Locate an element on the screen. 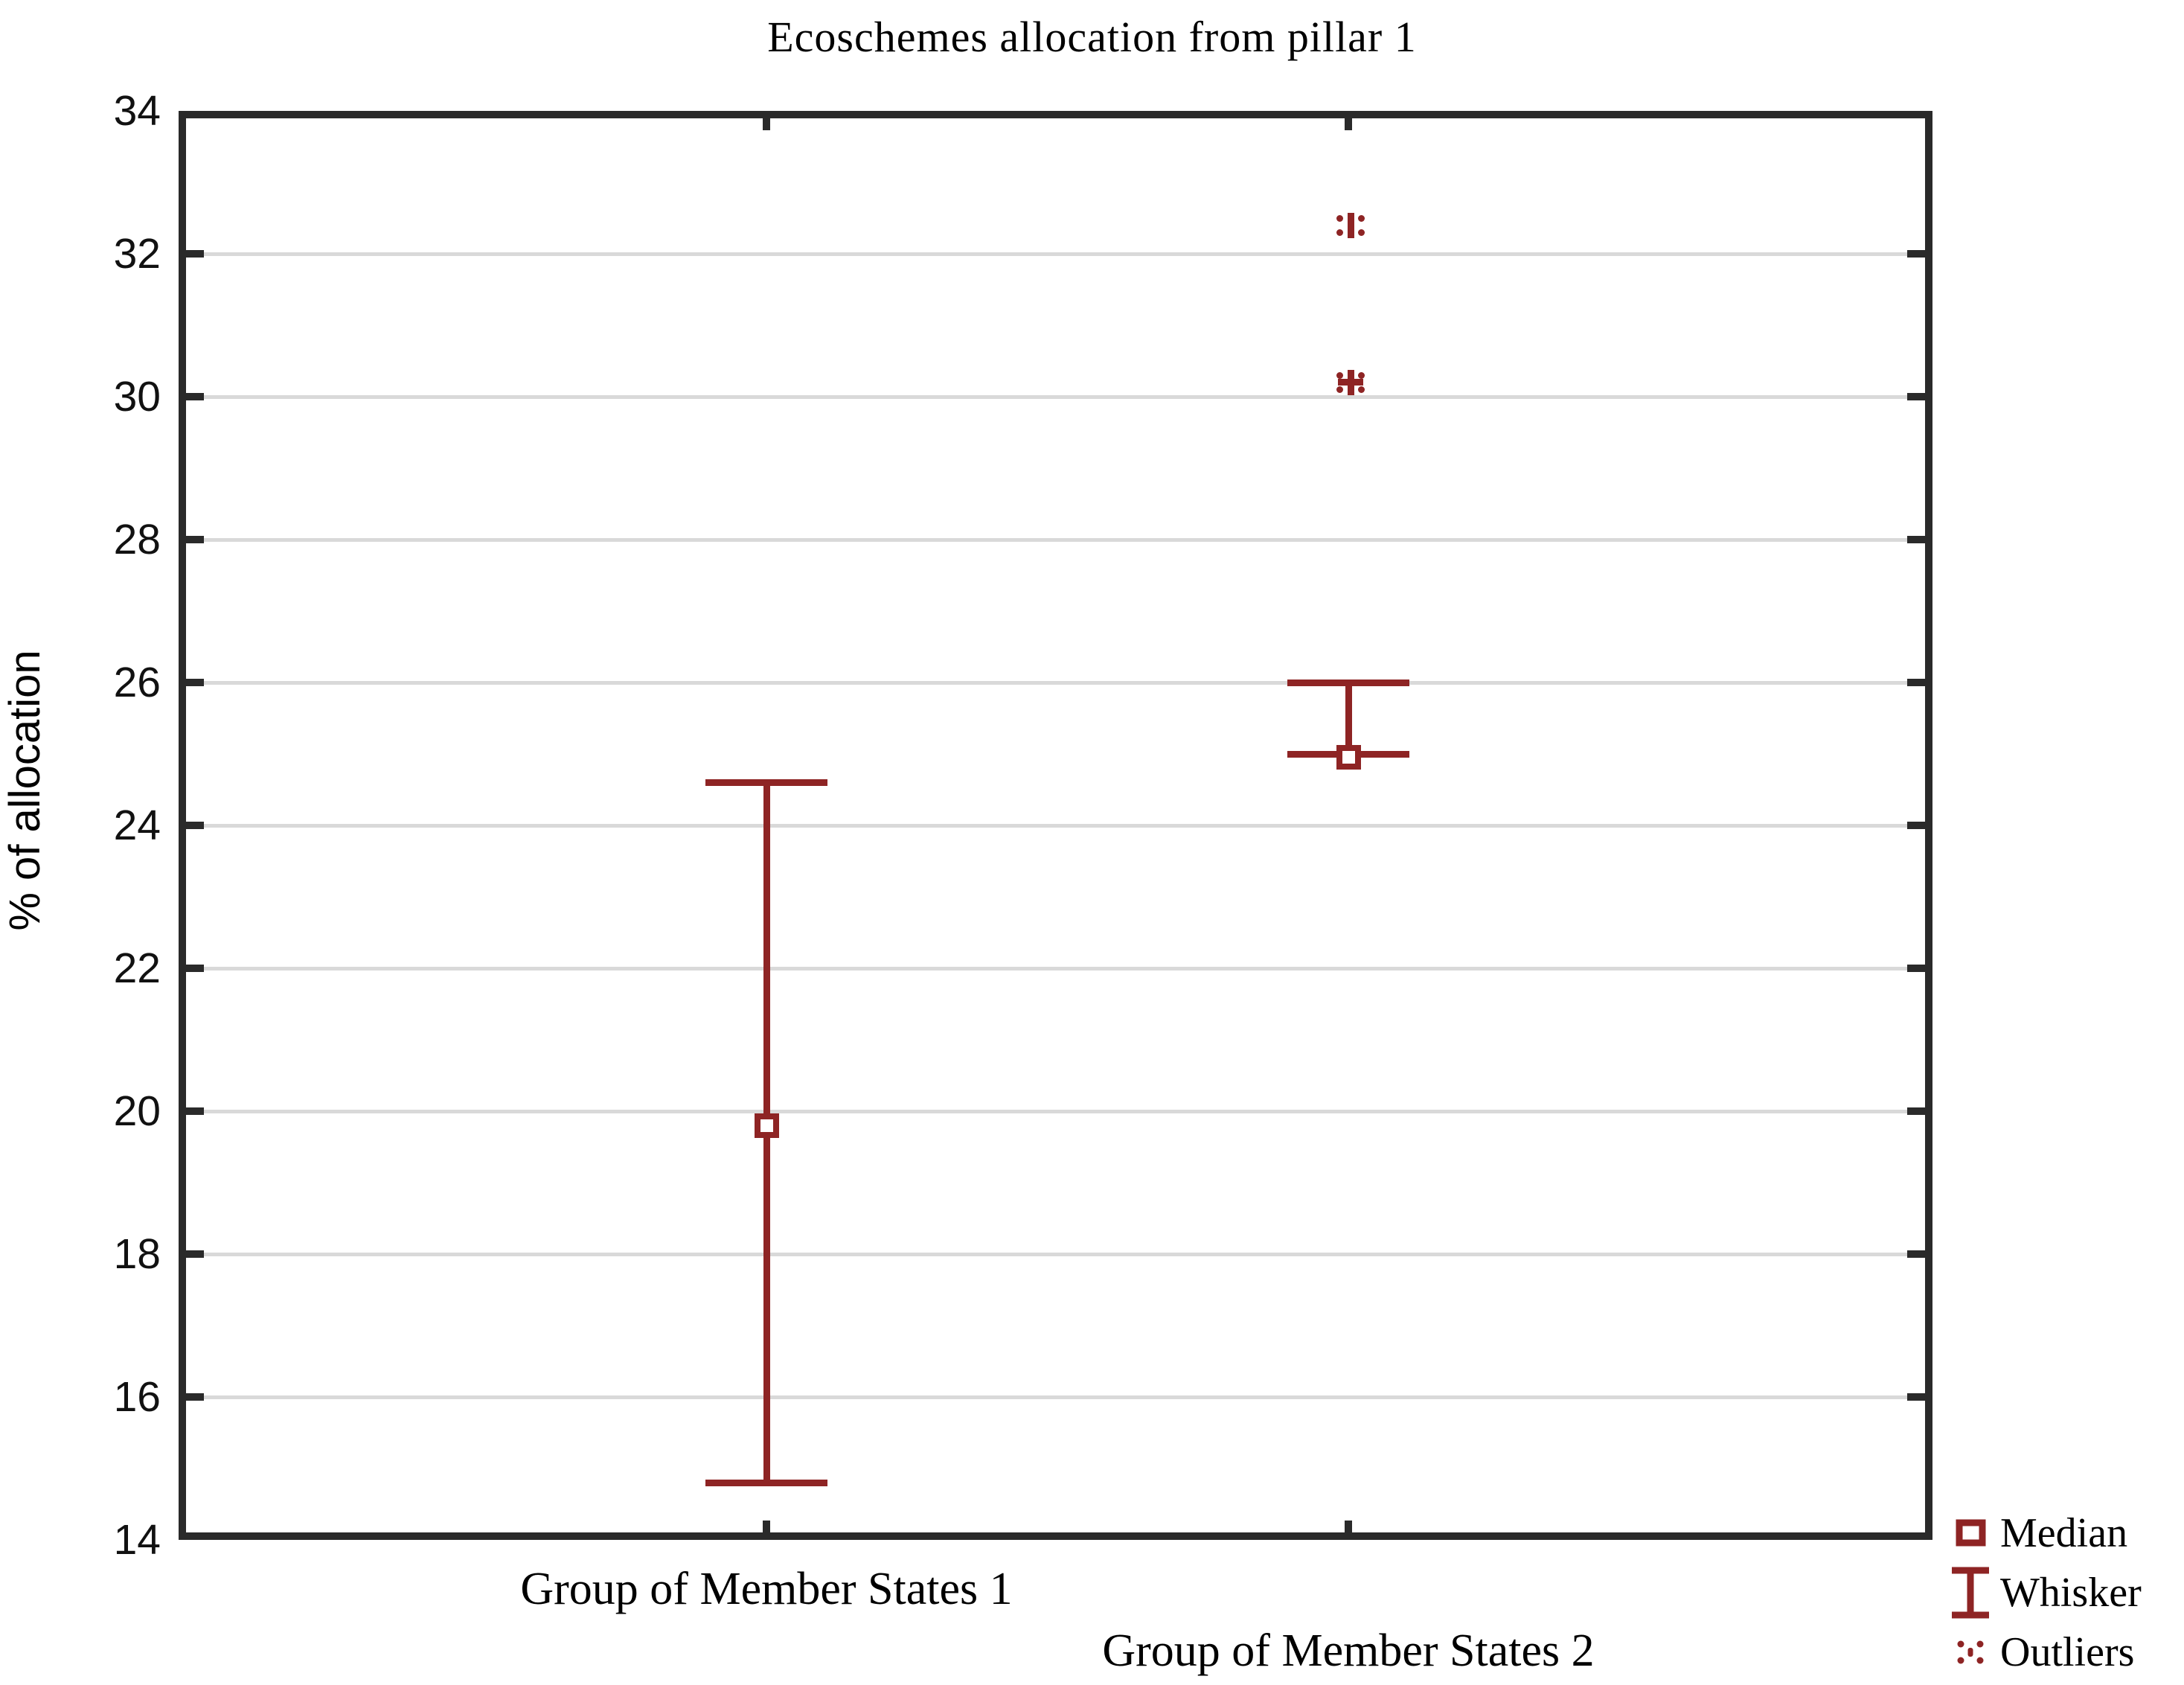 The image size is (2184, 1685). y-tick-label: 26 is located at coordinates (137, 682).